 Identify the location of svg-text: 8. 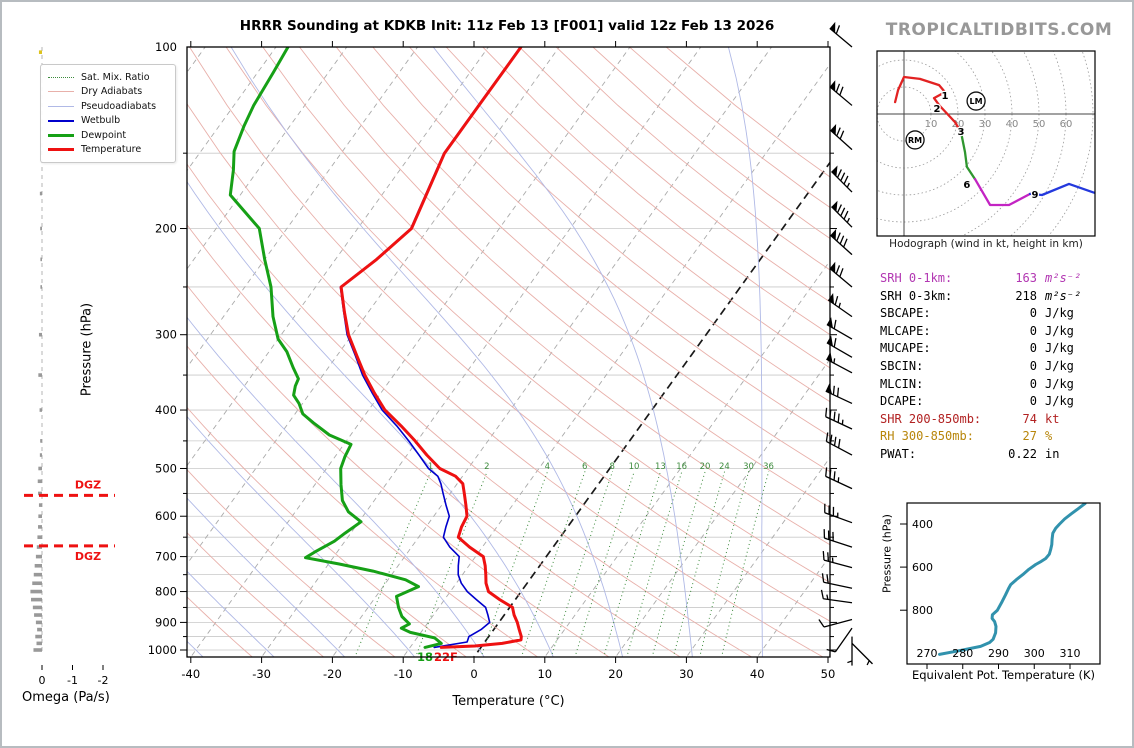
(611, 467).